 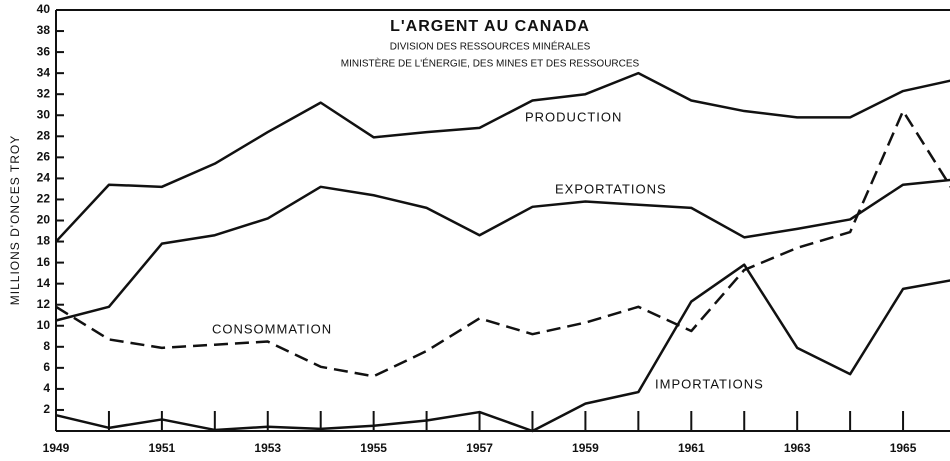 What do you see at coordinates (44, 157) in the screenshot?
I see `y-tick-label: 26` at bounding box center [44, 157].